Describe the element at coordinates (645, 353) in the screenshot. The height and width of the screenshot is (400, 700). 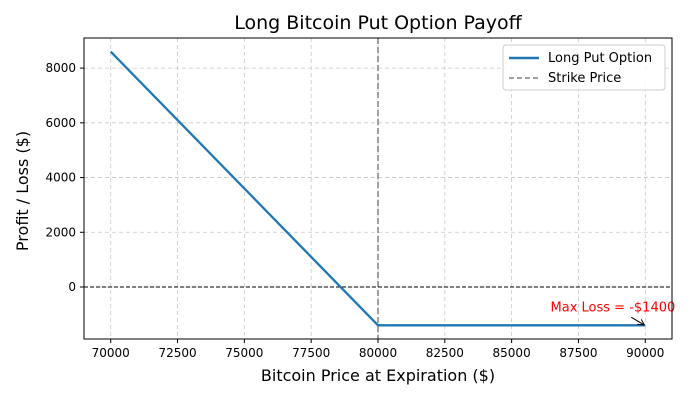
I see `x-tick-label: 90000` at that location.